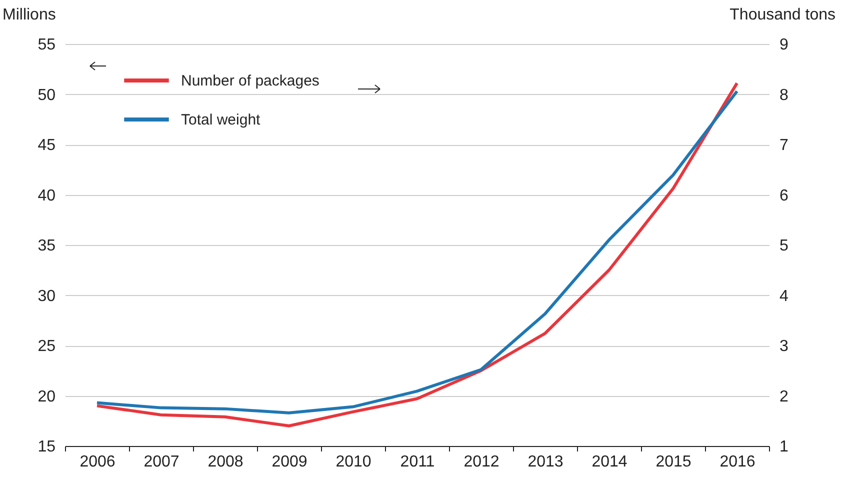 The image size is (843, 478). Describe the element at coordinates (98, 462) in the screenshot. I see `x-tick-label: 2006` at that location.